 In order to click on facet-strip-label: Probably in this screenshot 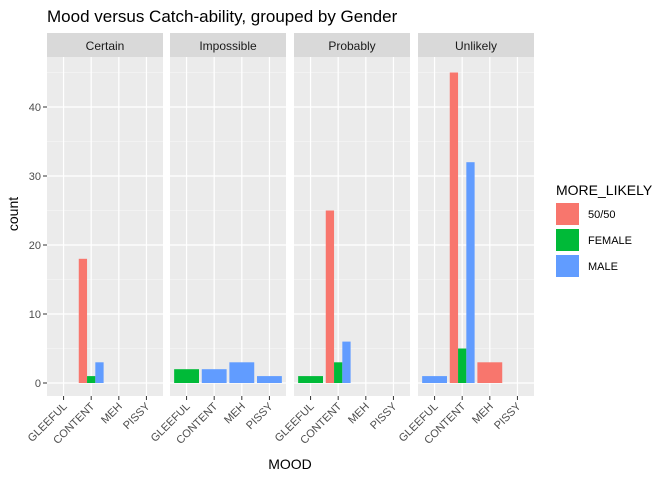, I will do `click(351, 46)`.